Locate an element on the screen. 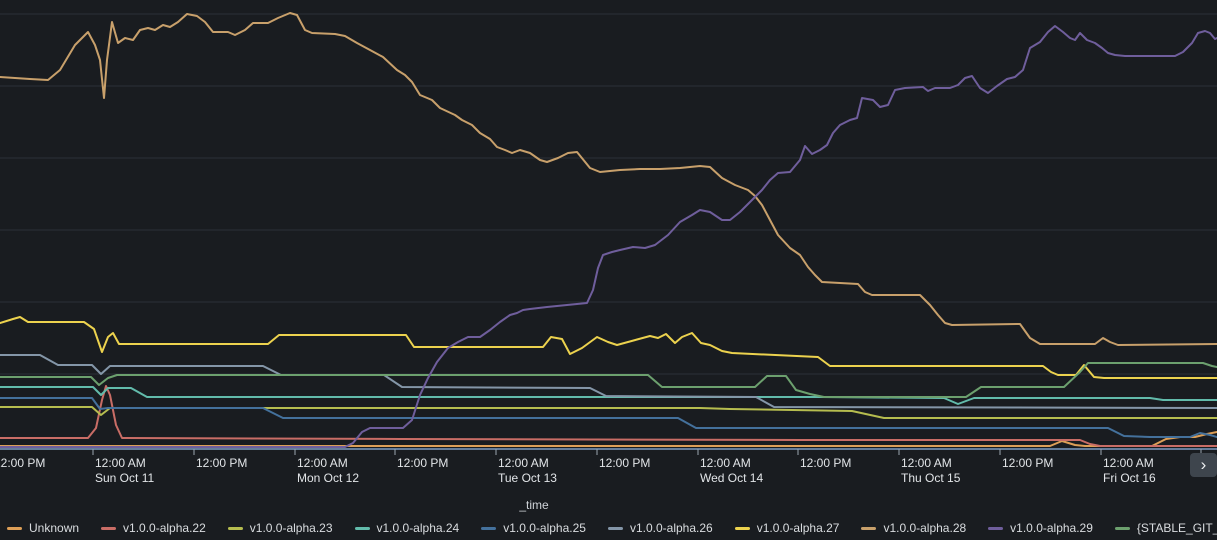 Image resolution: width=1217 pixels, height=540 pixels. legend-item-v1.0.0-alpha.28: v1.0.0-alpha.28 is located at coordinates (913, 528).